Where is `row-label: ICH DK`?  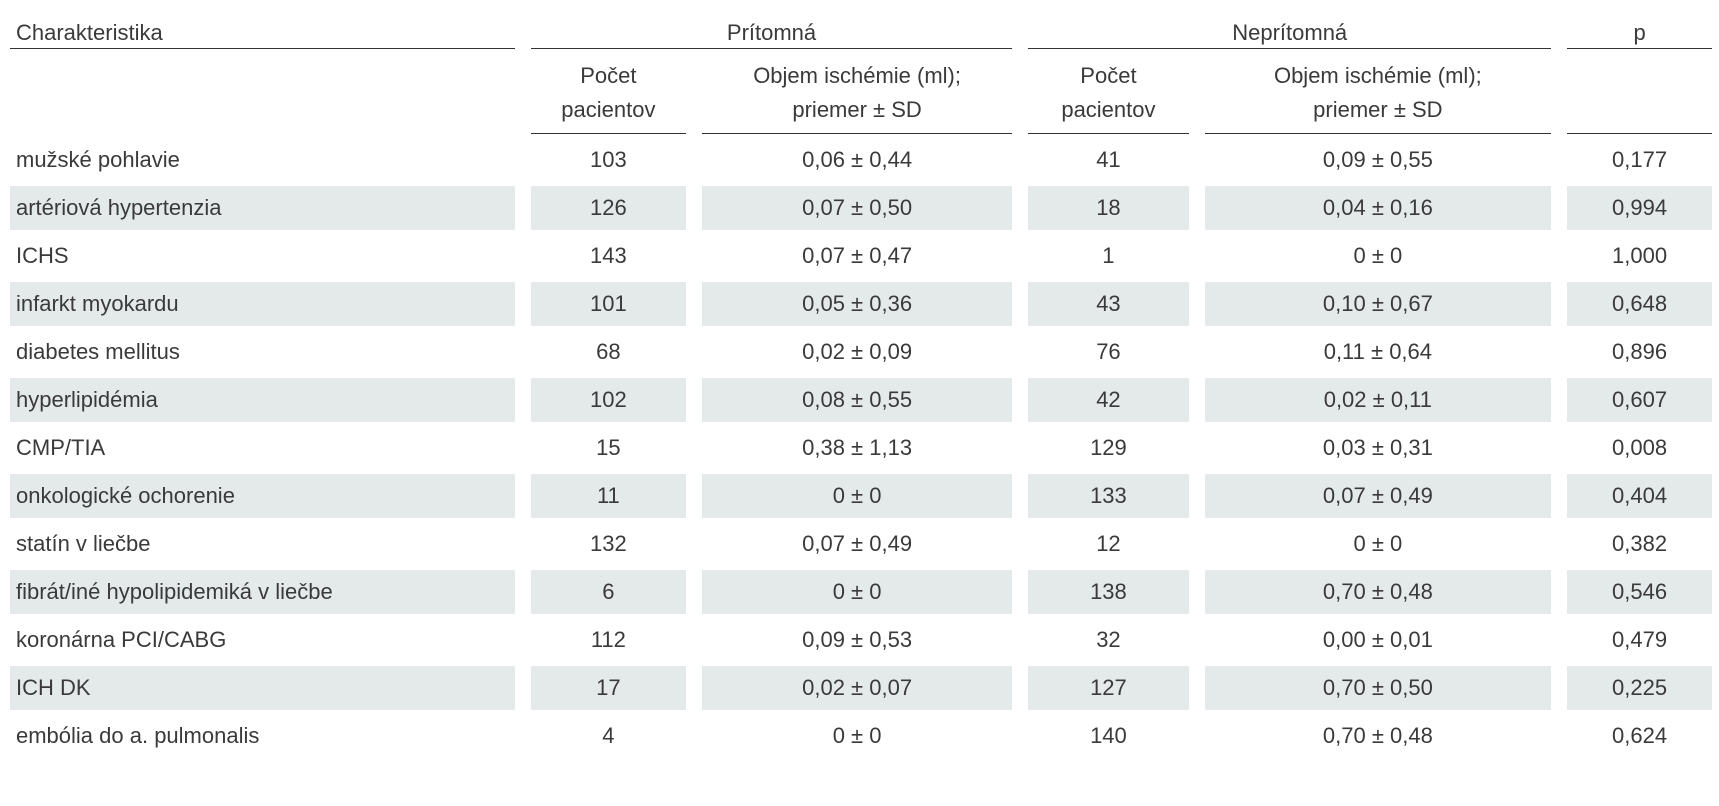
row-label: ICH DK is located at coordinates (262, 688).